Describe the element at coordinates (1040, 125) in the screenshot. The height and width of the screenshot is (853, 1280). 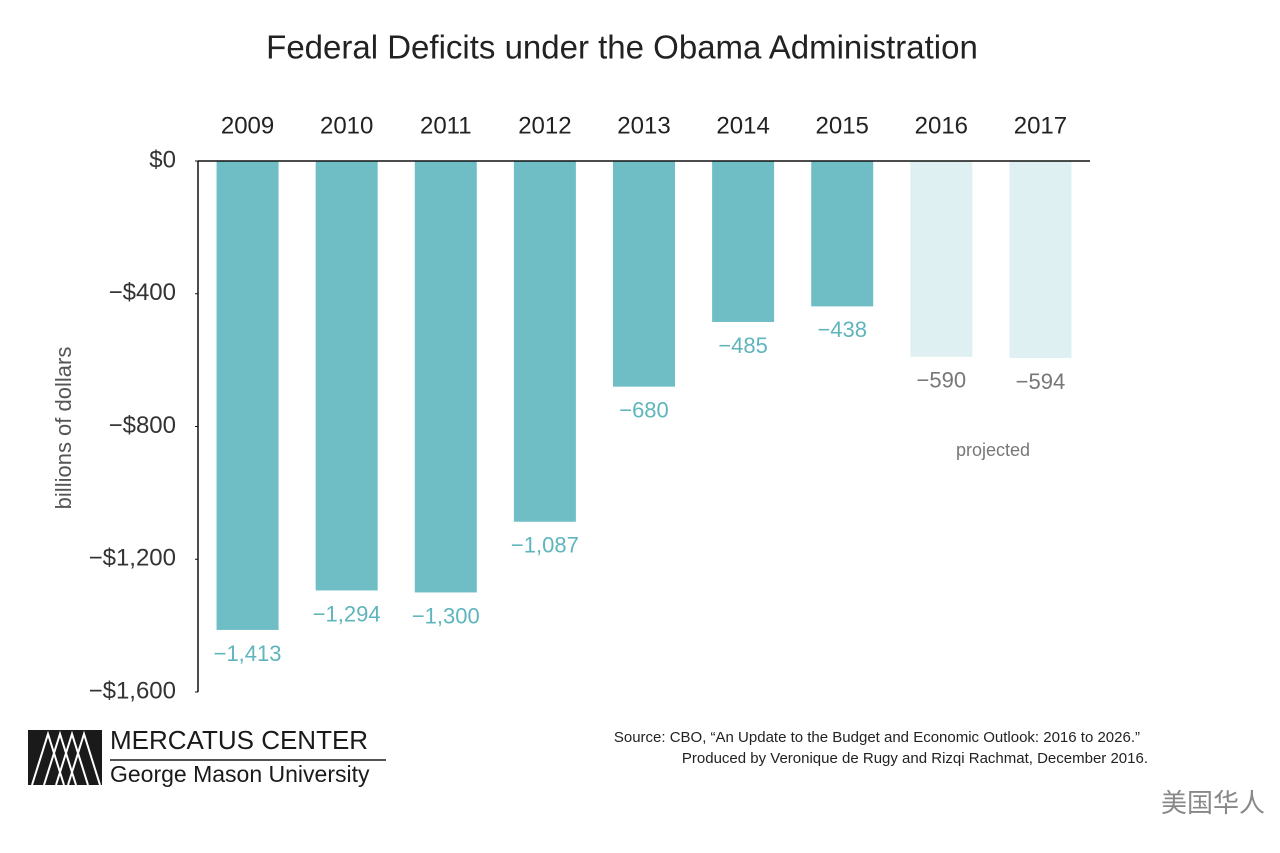
I see `x-tick-label: 2017` at that location.